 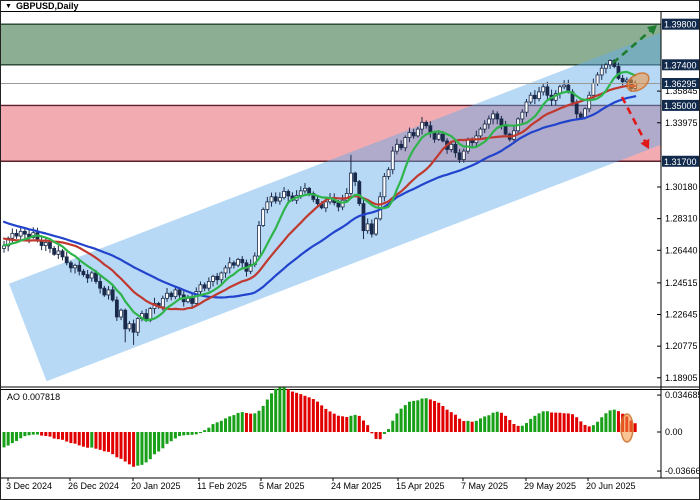 What do you see at coordinates (635, 44) in the screenshot?
I see `bullish-projection-arrow` at bounding box center [635, 44].